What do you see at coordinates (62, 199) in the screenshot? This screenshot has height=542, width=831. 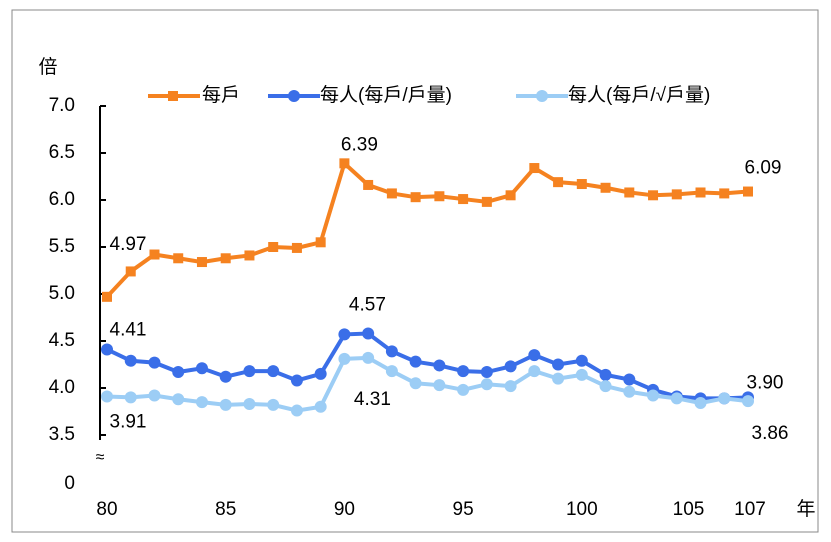 I see `y-tick-label: 6.0` at bounding box center [62, 199].